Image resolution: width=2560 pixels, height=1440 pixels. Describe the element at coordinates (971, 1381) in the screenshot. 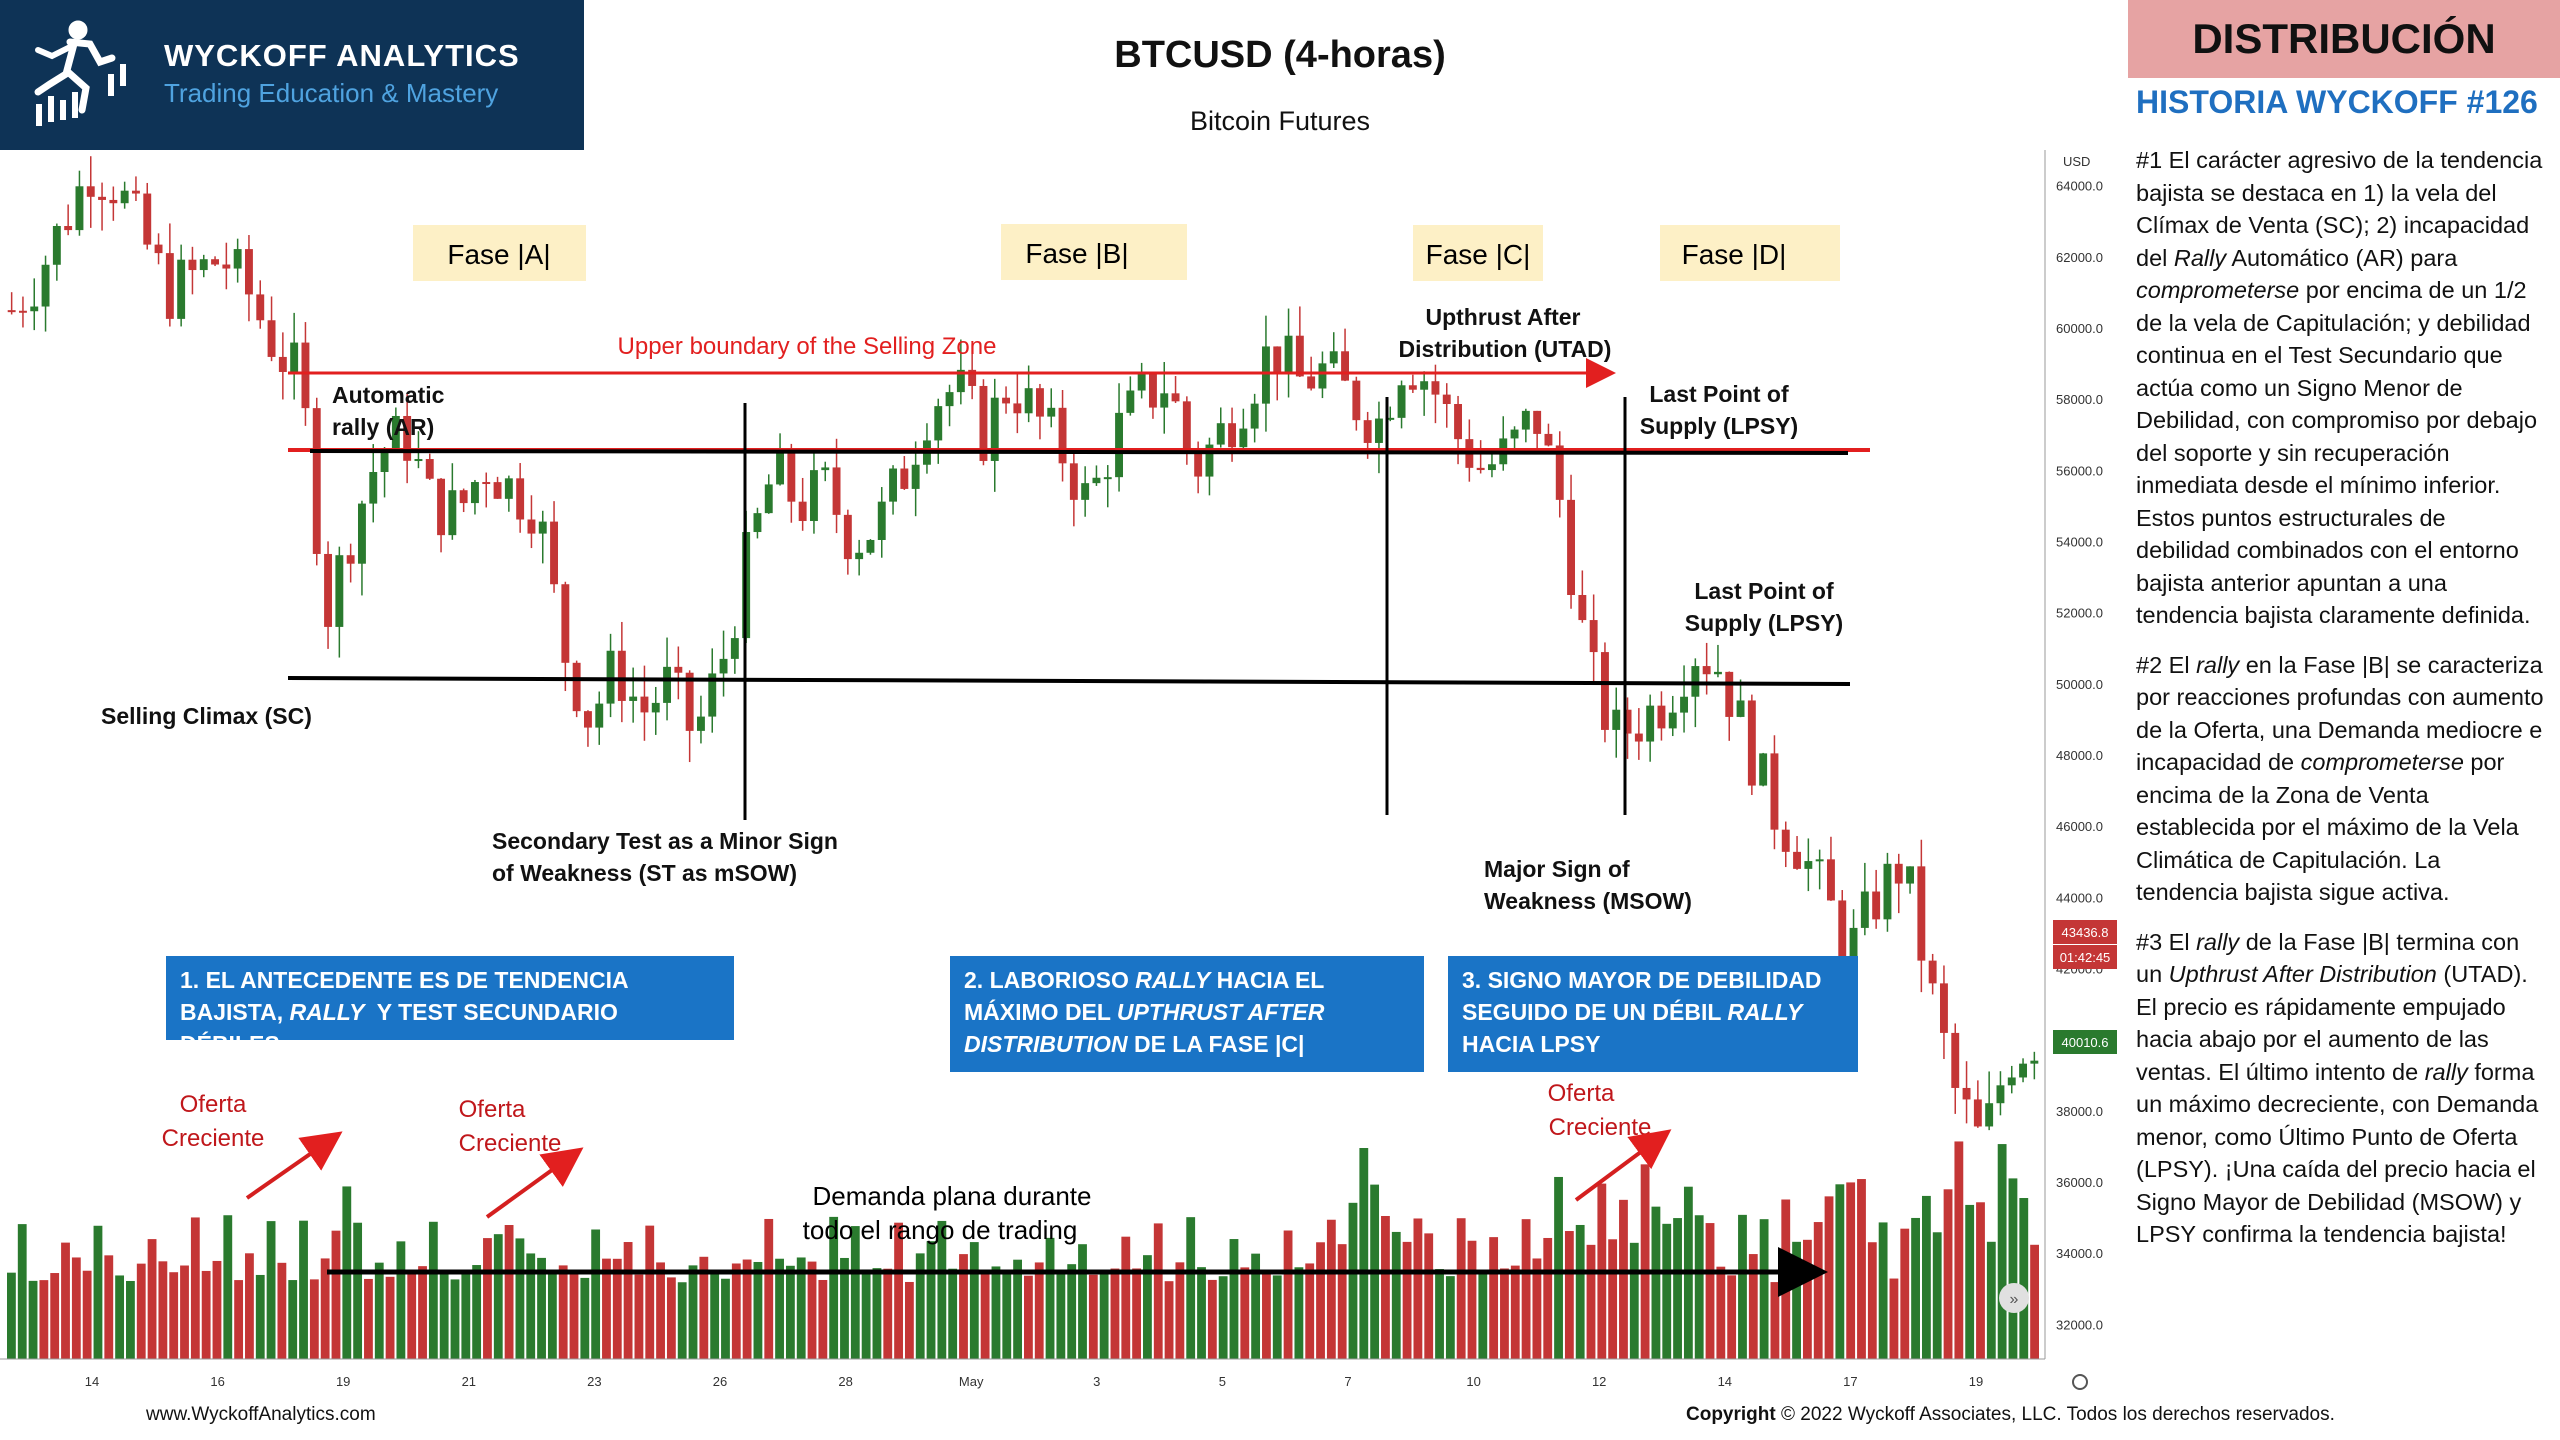

I see `x-tick-label: May` at that location.